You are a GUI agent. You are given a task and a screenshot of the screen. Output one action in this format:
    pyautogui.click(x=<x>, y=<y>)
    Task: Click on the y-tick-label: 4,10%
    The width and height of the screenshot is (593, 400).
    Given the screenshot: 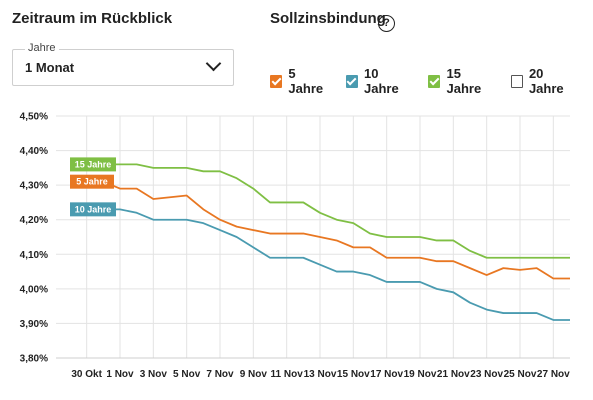 What is the action you would take?
    pyautogui.click(x=34, y=255)
    